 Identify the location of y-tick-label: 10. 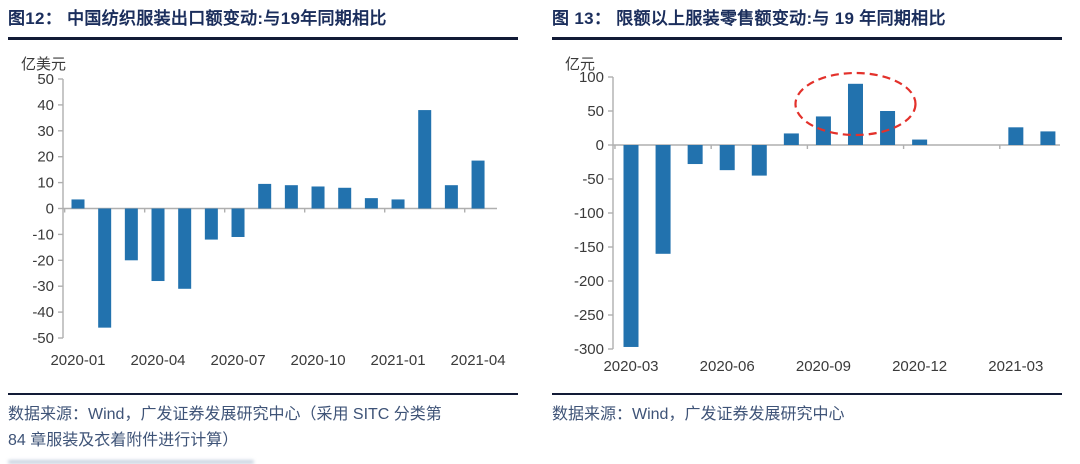
(45, 183).